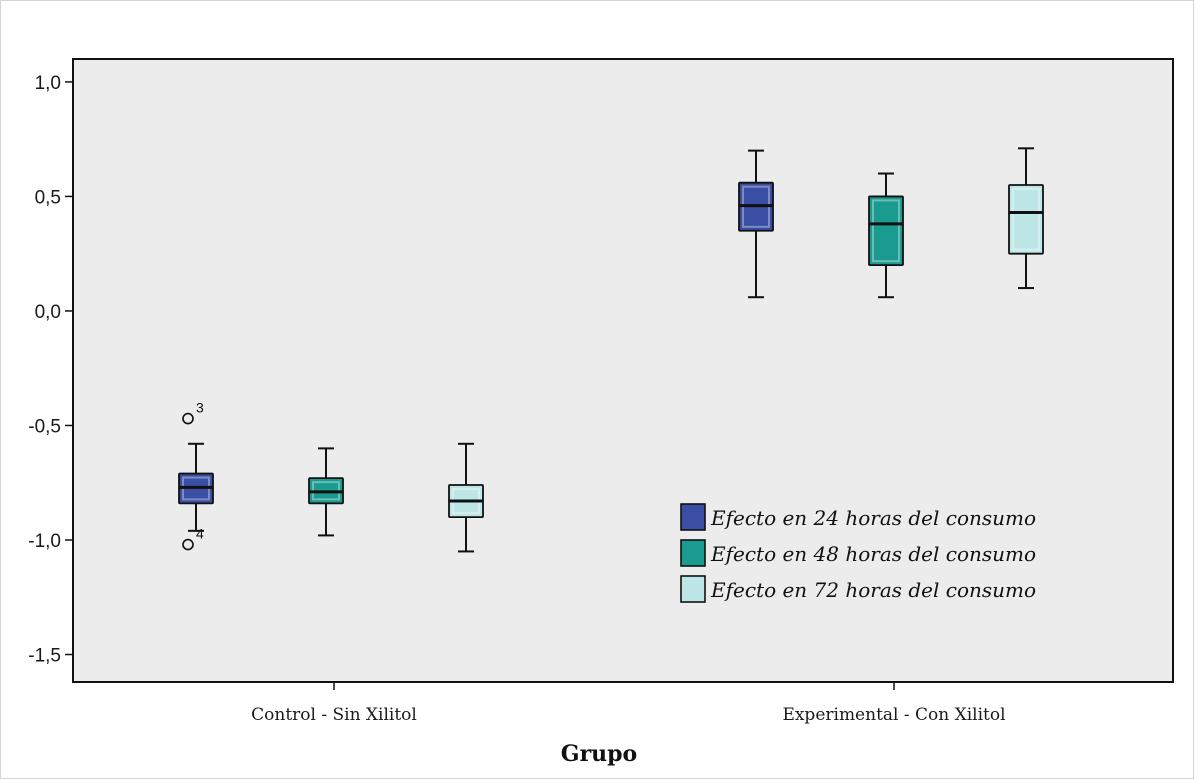 This screenshot has width=1196, height=782. Describe the element at coordinates (873, 518) in the screenshot. I see `legend-label: Efecto en 24 horas del consumo` at that location.